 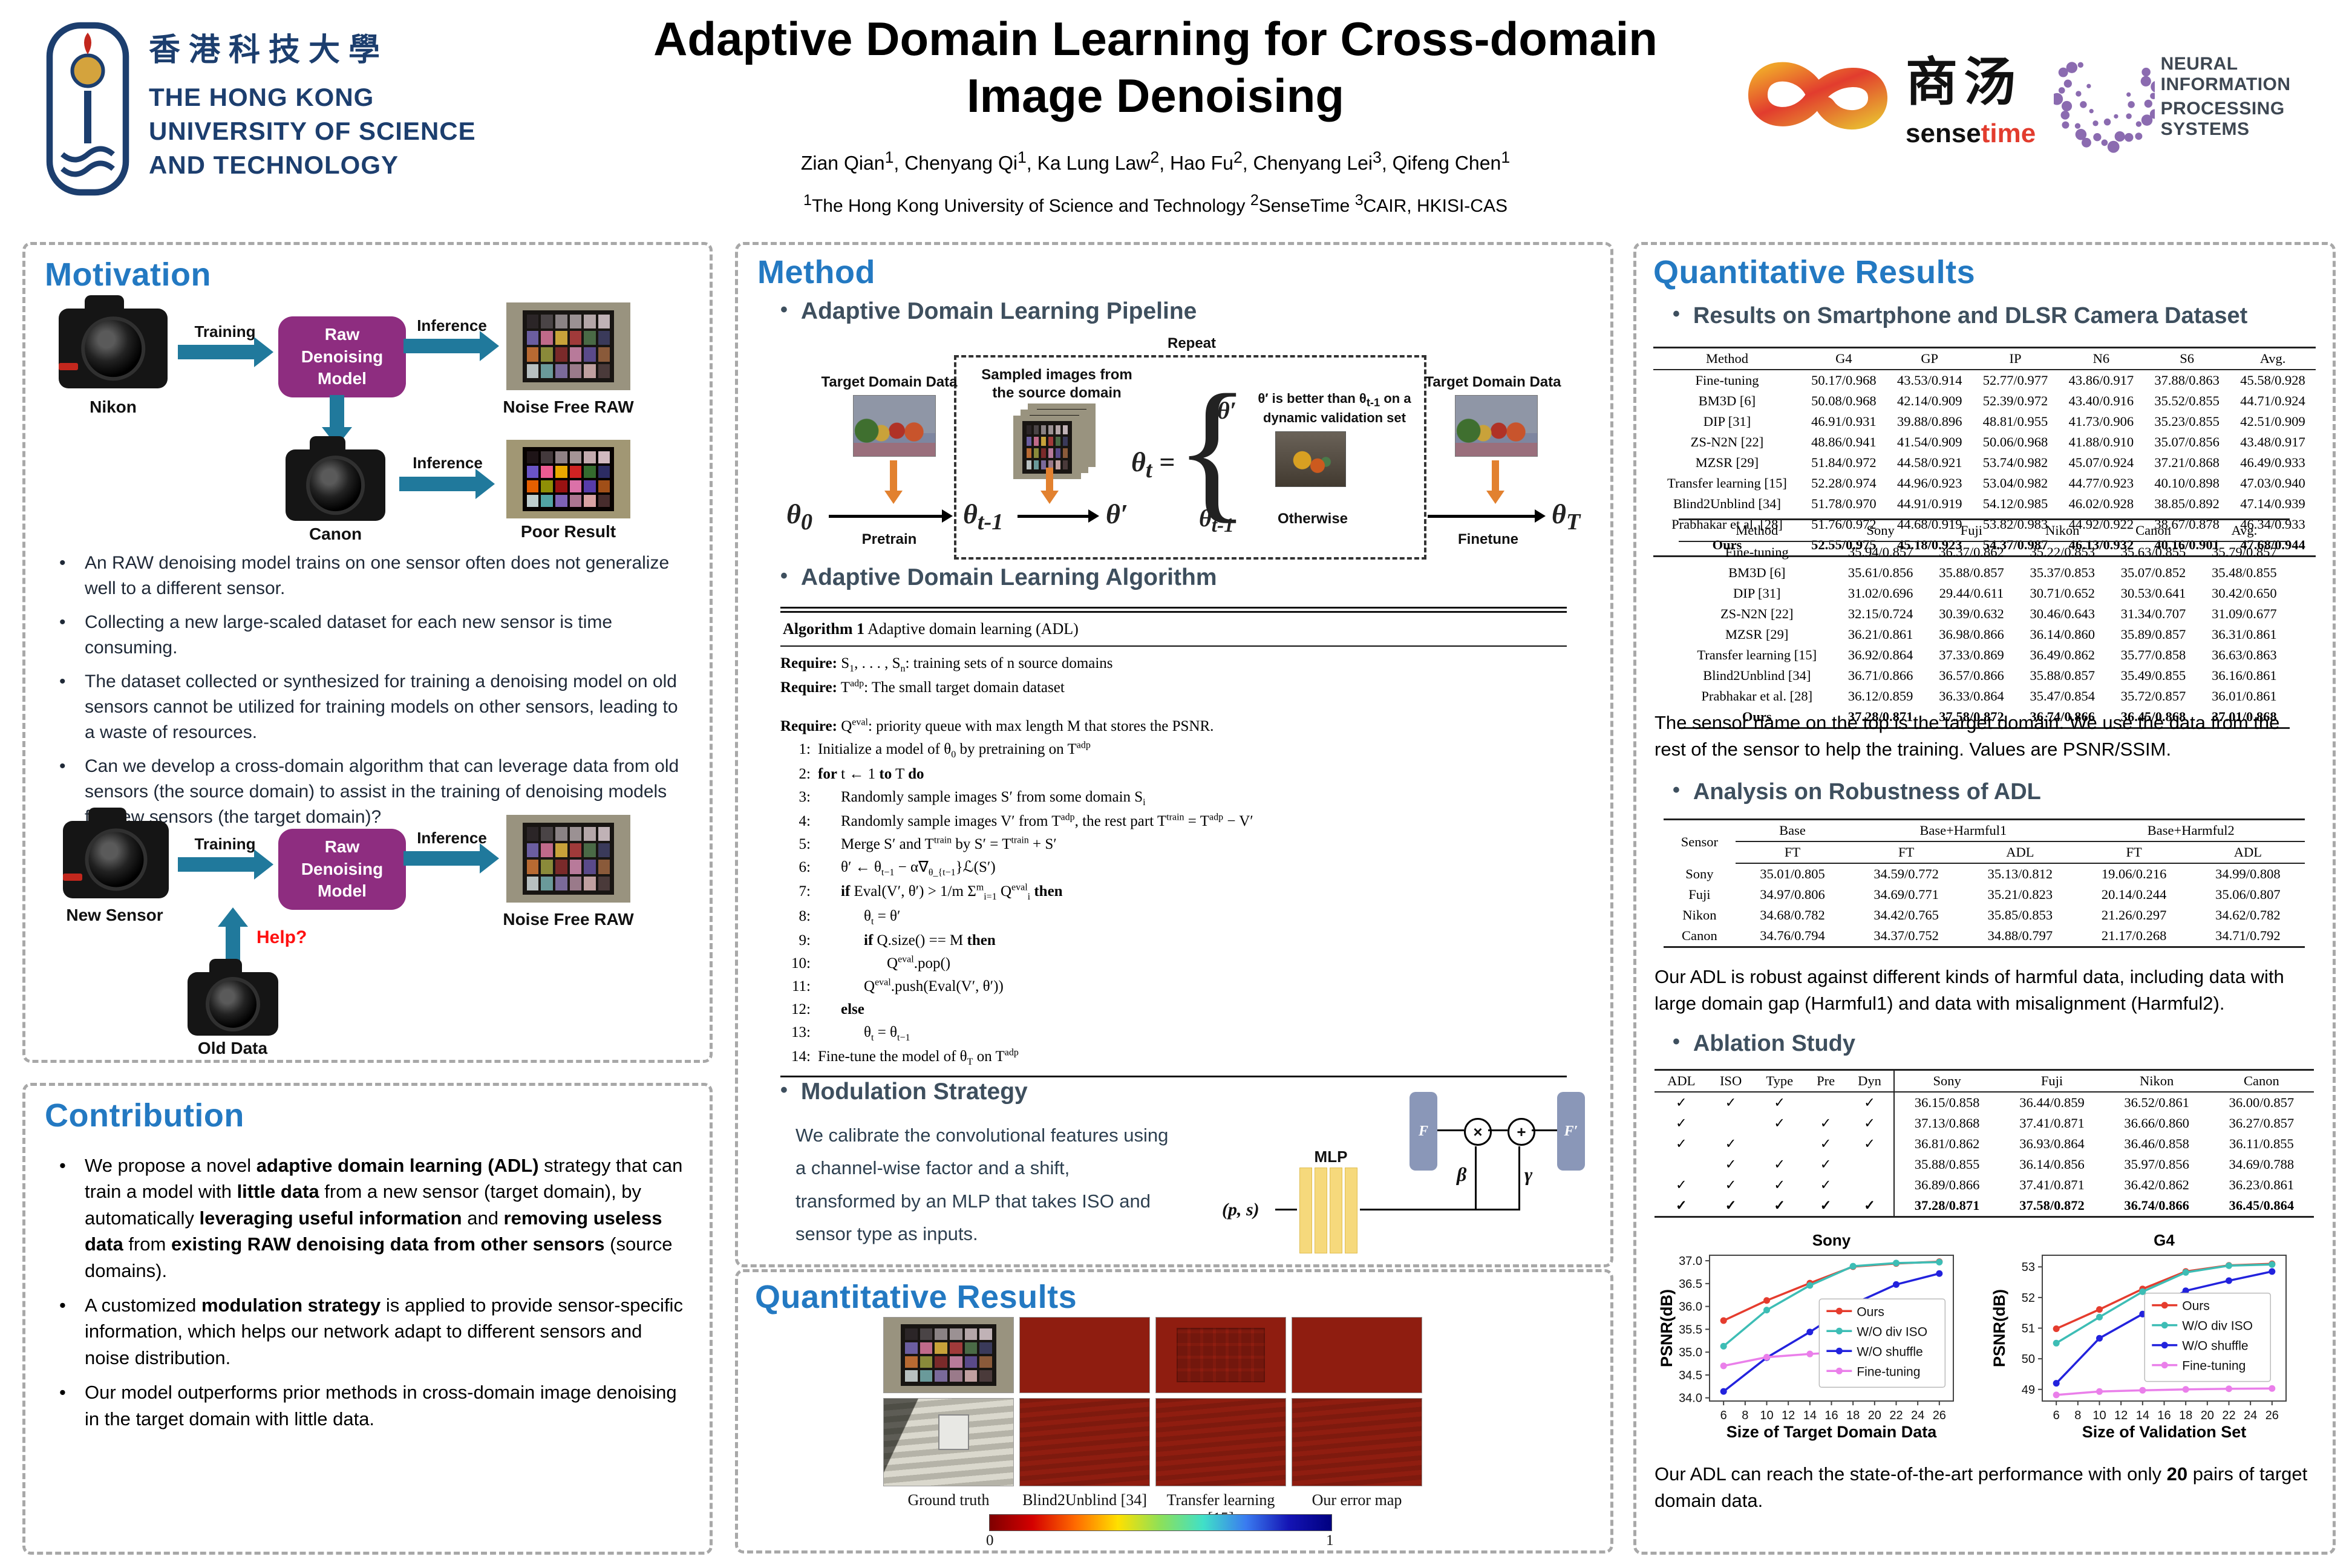 What do you see at coordinates (1567, 516) in the screenshot?
I see `theta-T: θT` at bounding box center [1567, 516].